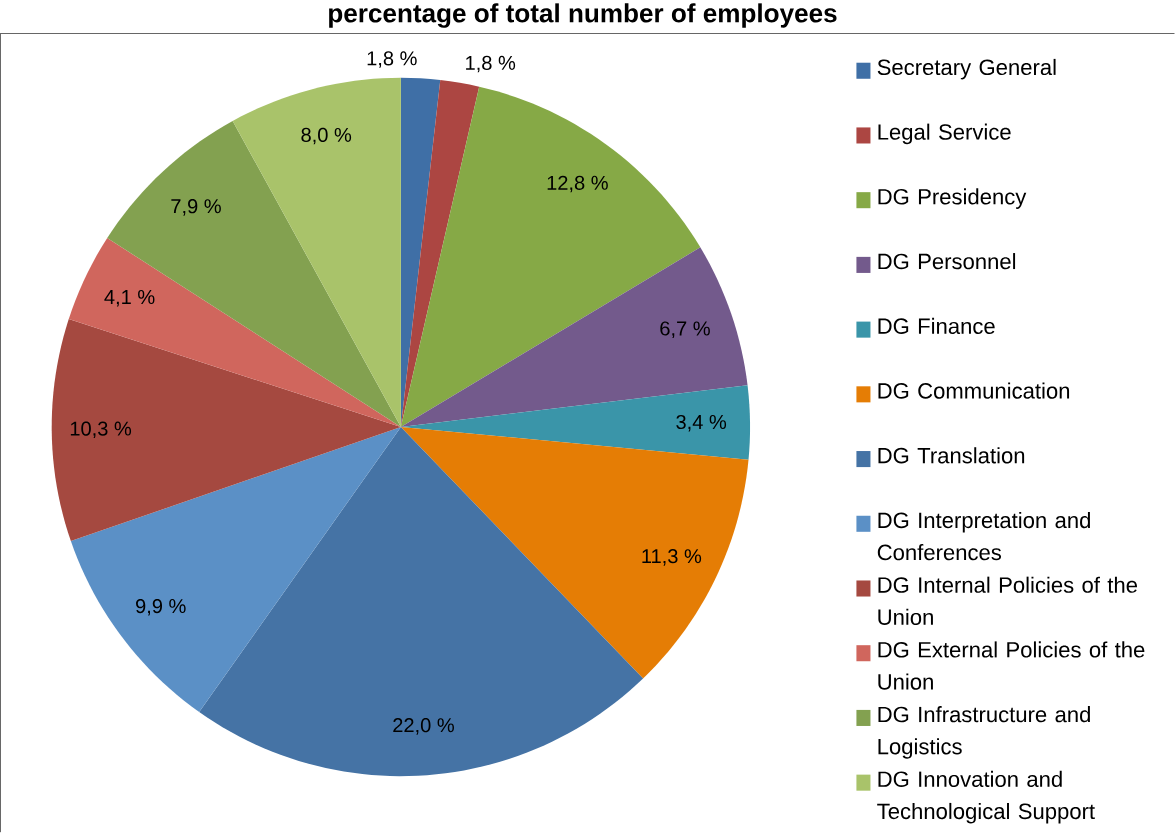 This screenshot has height=833, width=1175. What do you see at coordinates (129, 298) in the screenshot?
I see `data-label: 4,1 %` at bounding box center [129, 298].